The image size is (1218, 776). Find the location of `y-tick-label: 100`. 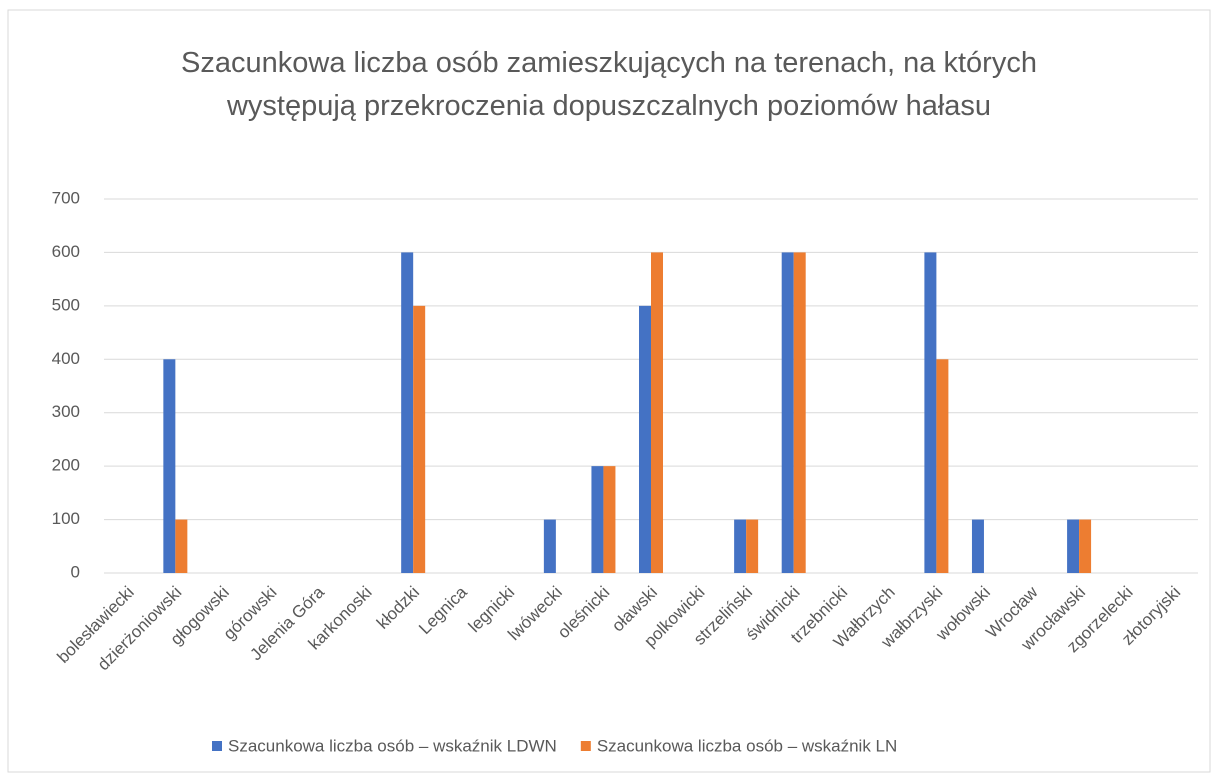

y-tick-label: 100 is located at coordinates (66, 518).